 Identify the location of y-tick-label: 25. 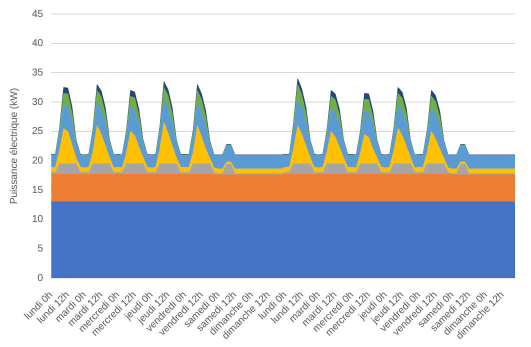
(38, 132).